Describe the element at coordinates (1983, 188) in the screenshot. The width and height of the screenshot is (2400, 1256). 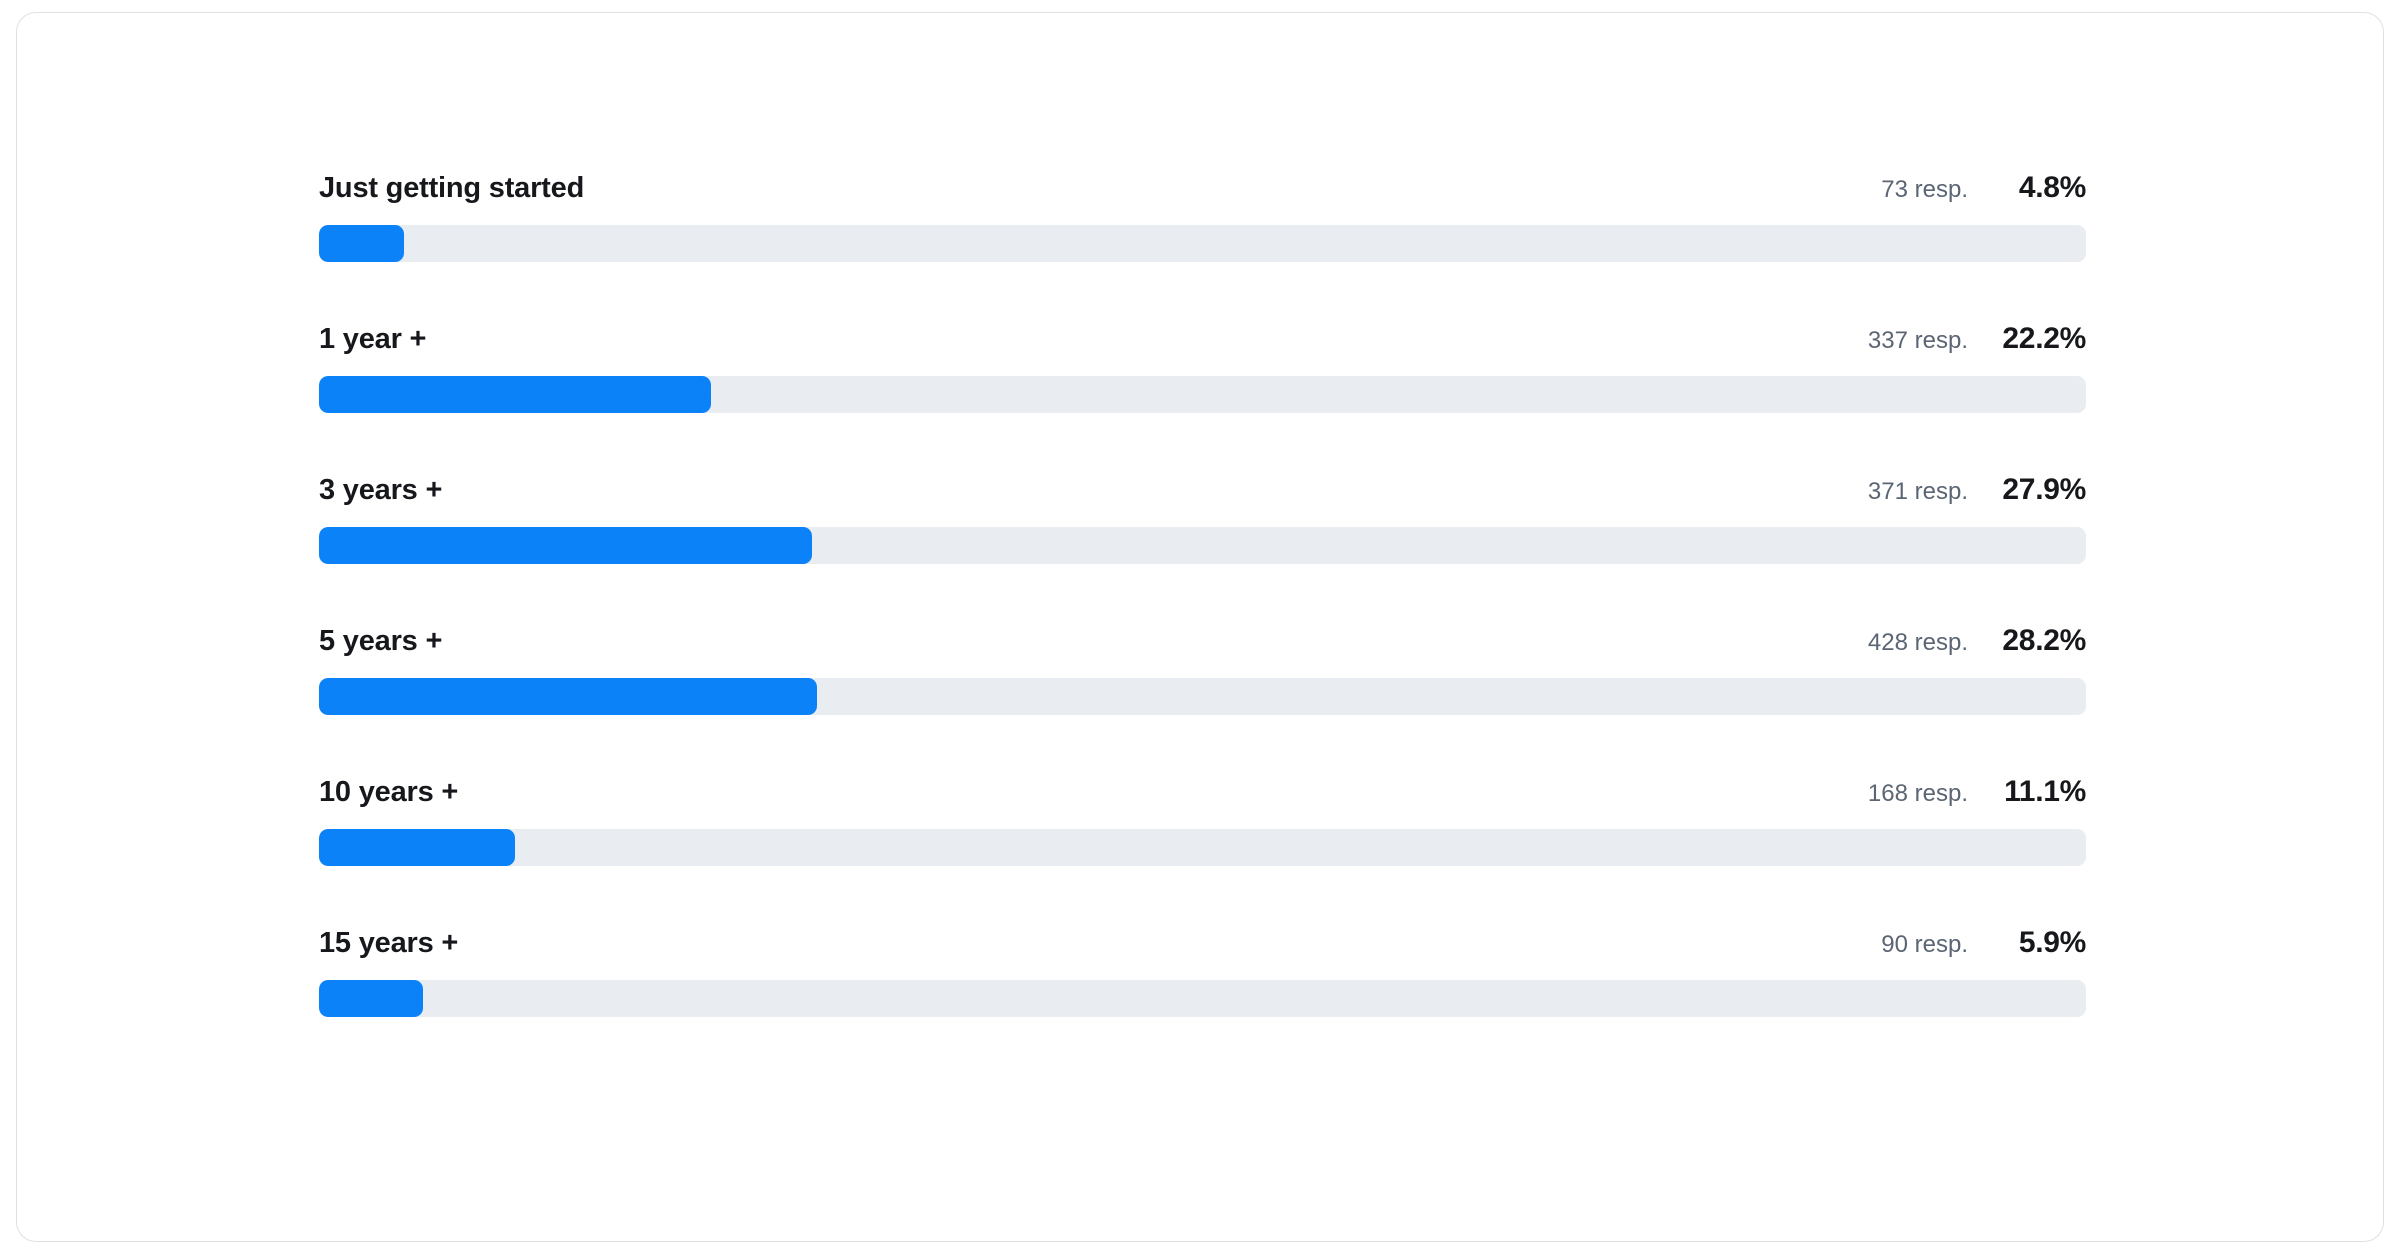
I see `poll-row-stats: 73 resp. 4.8%` at that location.